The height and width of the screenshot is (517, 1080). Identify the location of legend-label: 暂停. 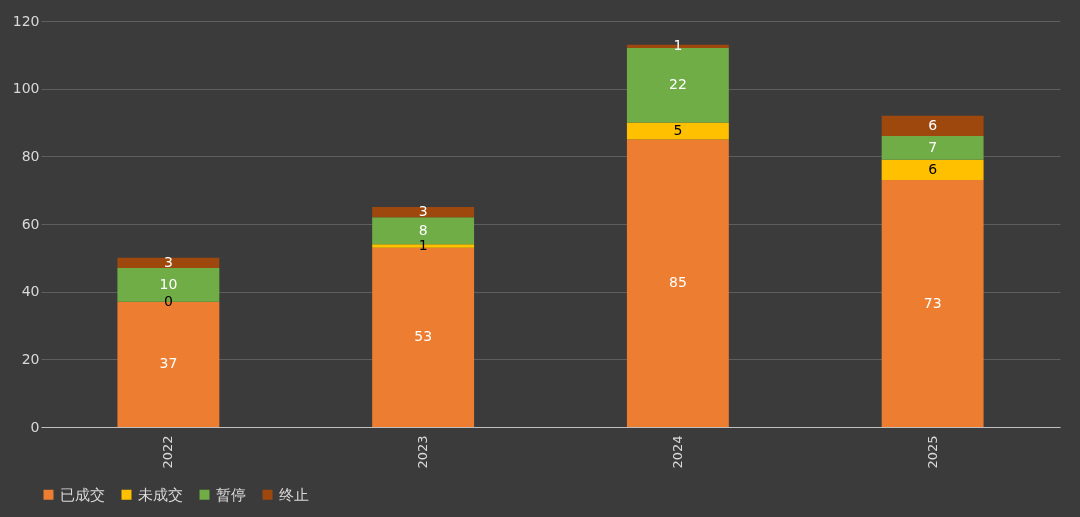
(231, 494).